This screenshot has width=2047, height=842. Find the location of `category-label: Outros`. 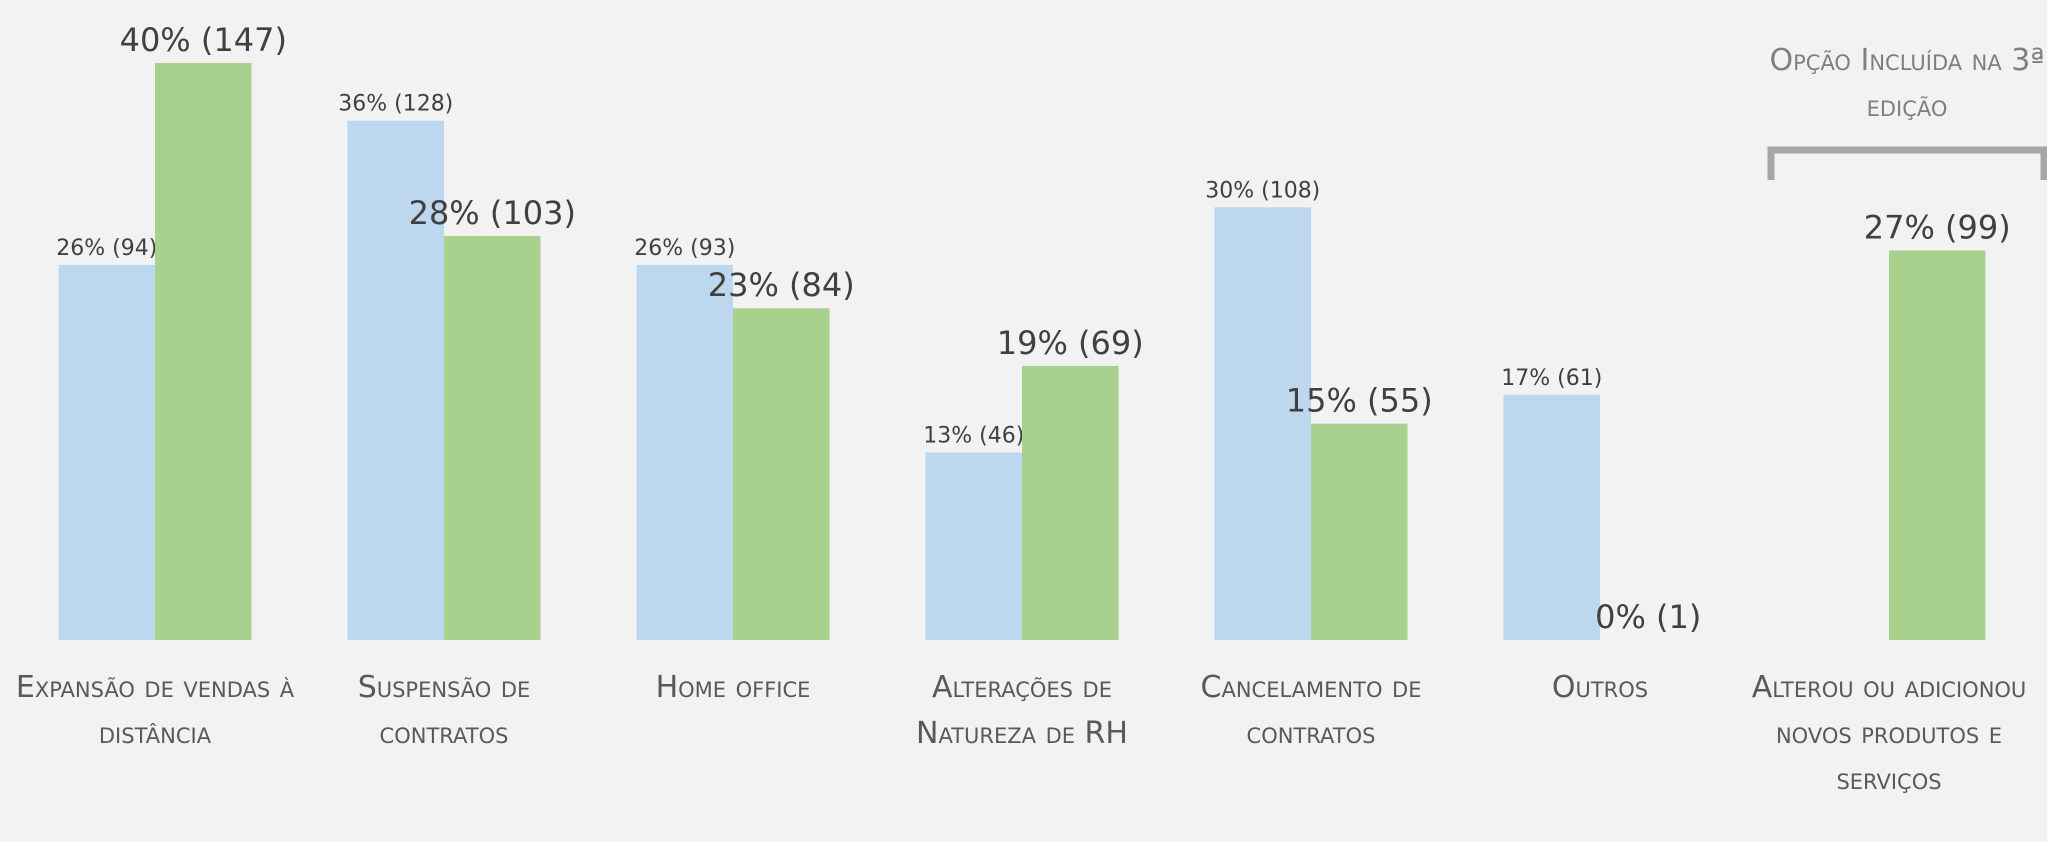

category-label: Outros is located at coordinates (1600, 687).